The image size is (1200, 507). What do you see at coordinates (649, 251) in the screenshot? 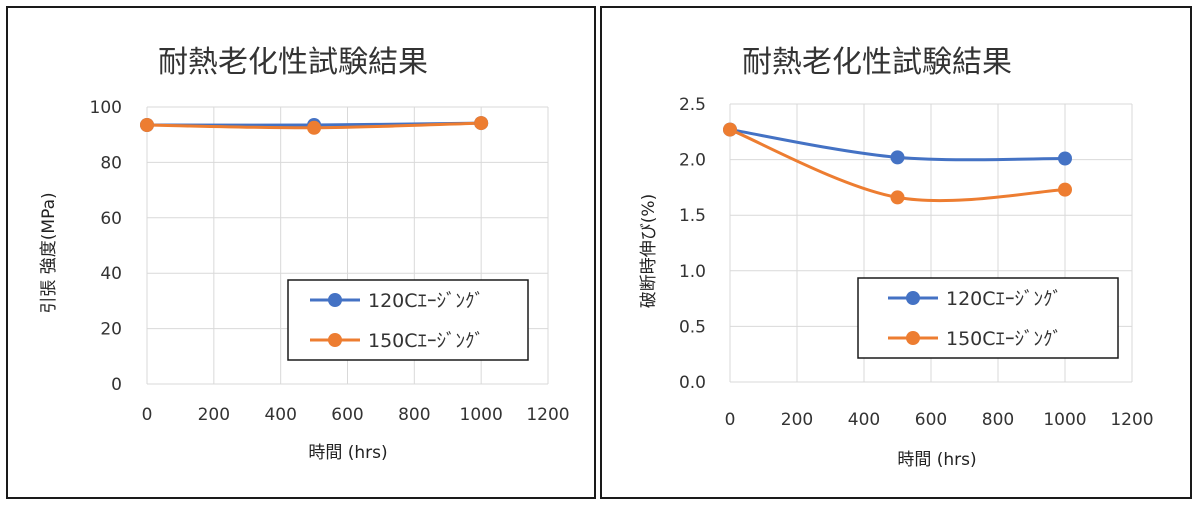
I see `y-axis-label: 破断時伸び(%)` at bounding box center [649, 251].